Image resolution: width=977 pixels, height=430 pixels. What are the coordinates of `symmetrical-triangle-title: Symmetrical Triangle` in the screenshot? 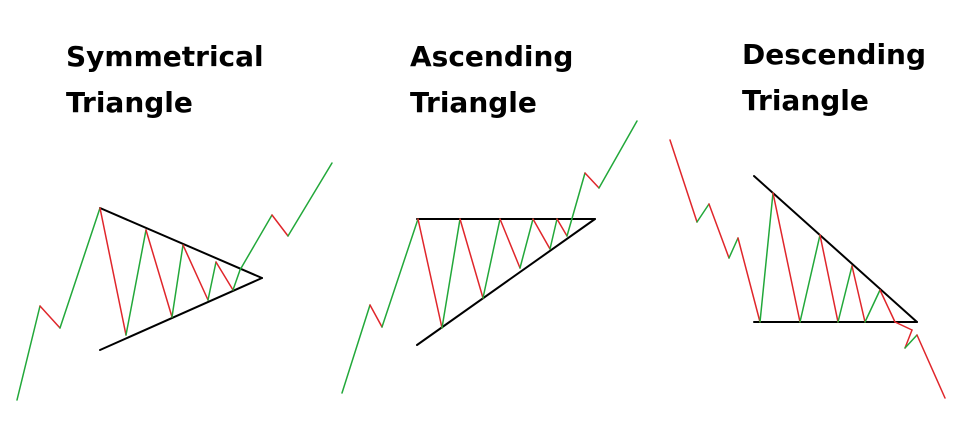 It's located at (165, 80).